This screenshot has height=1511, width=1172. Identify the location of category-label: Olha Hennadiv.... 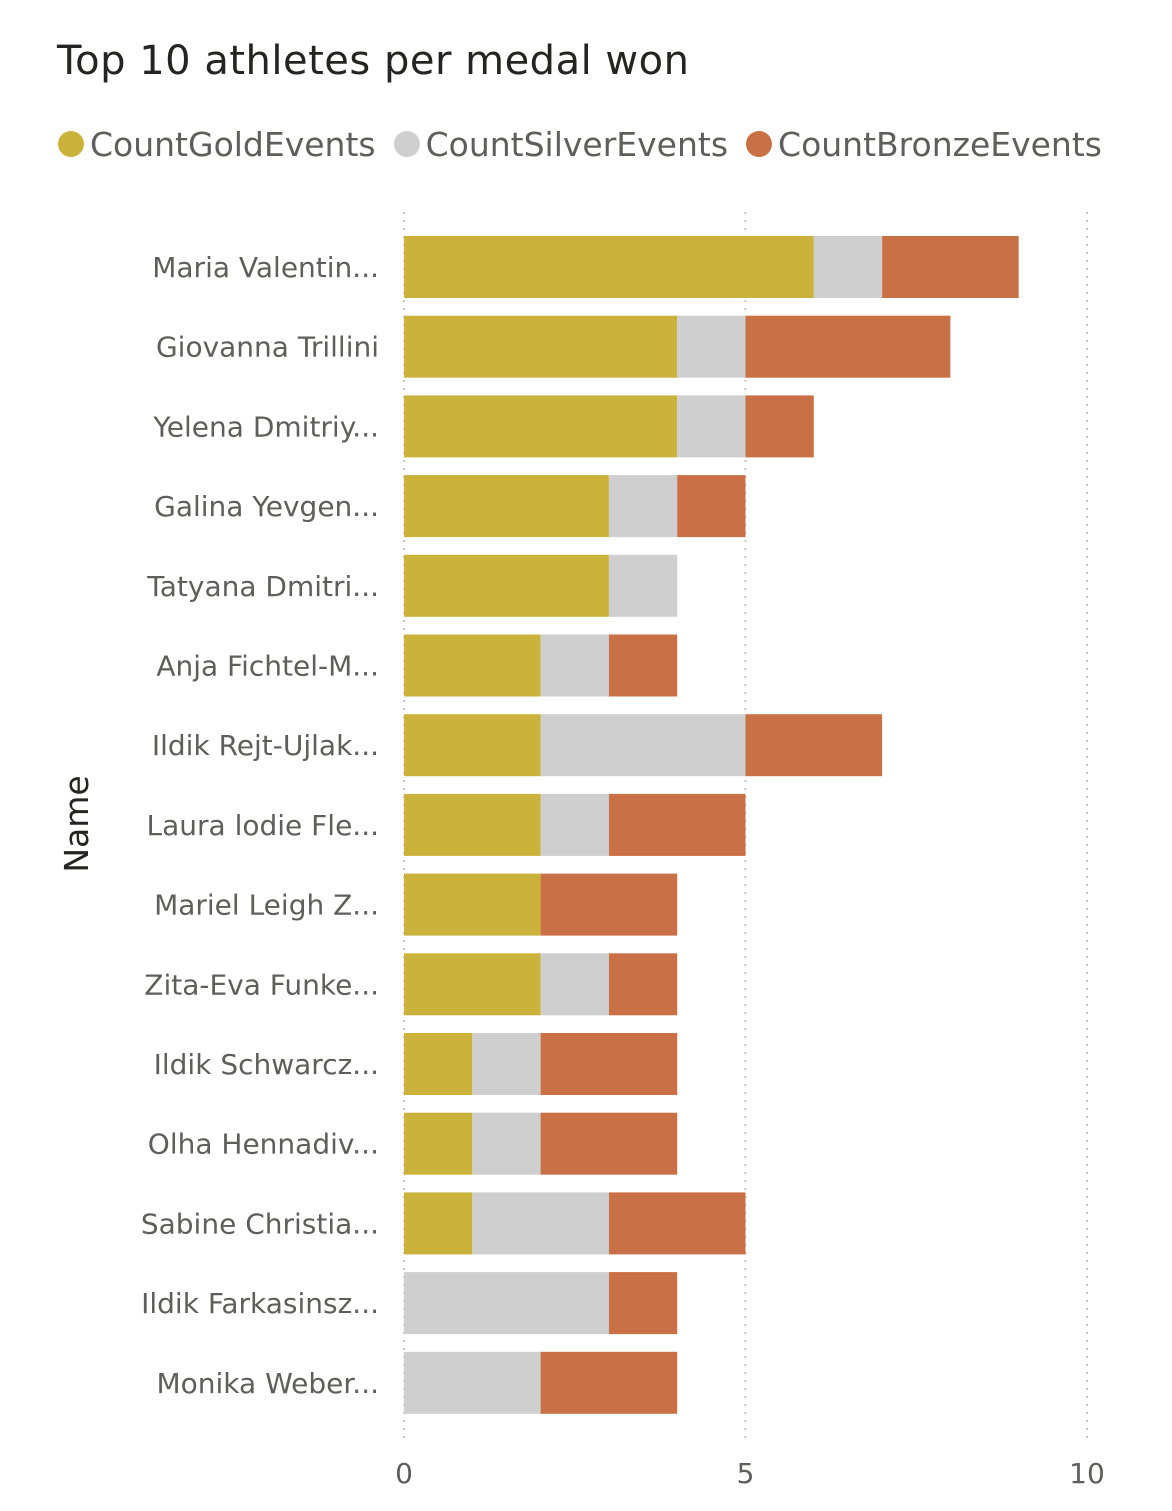
(263, 1144).